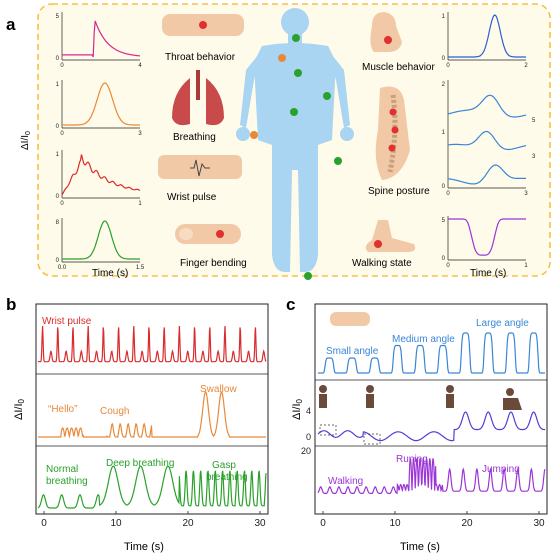 The image size is (554, 554). What do you see at coordinates (398, 67) in the screenshot?
I see `label-muscle: Muscle behavior` at bounding box center [398, 67].